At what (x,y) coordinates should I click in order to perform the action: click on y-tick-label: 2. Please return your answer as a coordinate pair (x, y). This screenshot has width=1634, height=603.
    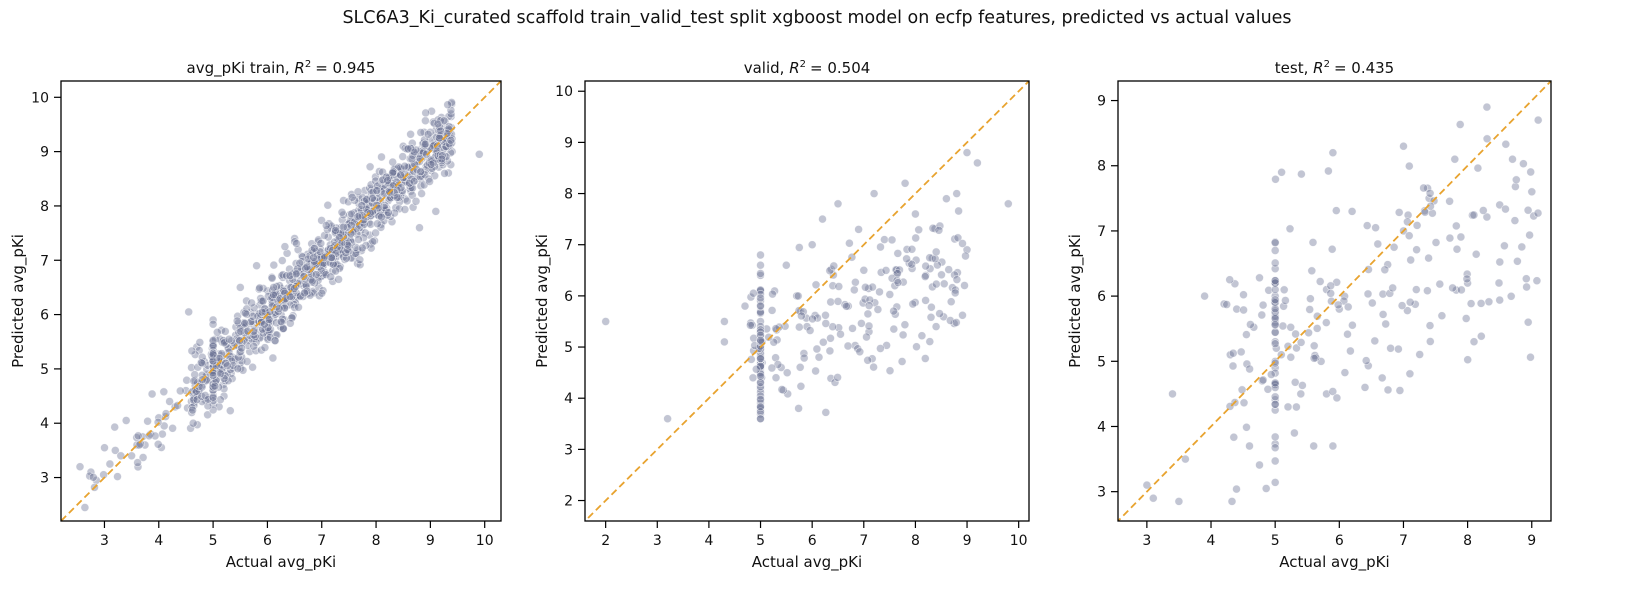
    Looking at the image, I should click on (568, 502).